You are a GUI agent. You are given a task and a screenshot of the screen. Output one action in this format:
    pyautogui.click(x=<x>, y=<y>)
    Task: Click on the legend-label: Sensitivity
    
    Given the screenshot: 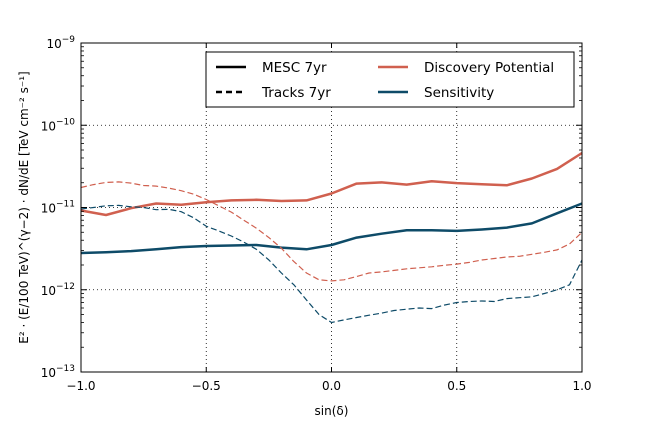 What is the action you would take?
    pyautogui.click(x=459, y=93)
    